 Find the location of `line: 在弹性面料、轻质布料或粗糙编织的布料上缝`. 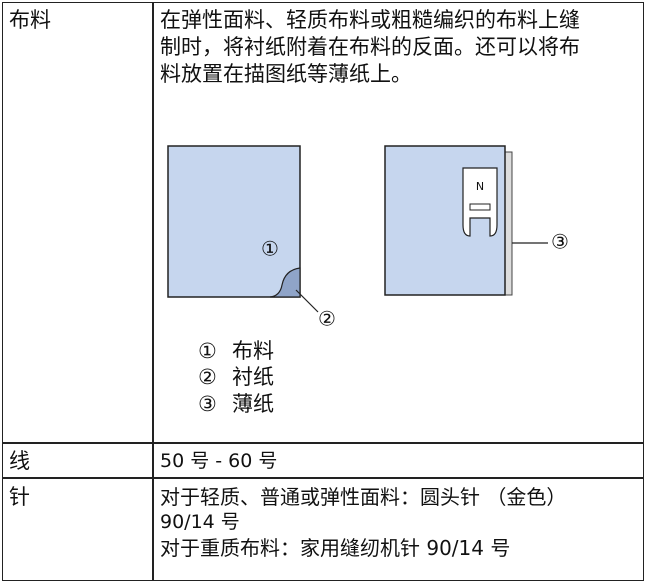

line: 在弹性面料、轻质布料或粗糙编织的布料上缝 is located at coordinates (370, 20).